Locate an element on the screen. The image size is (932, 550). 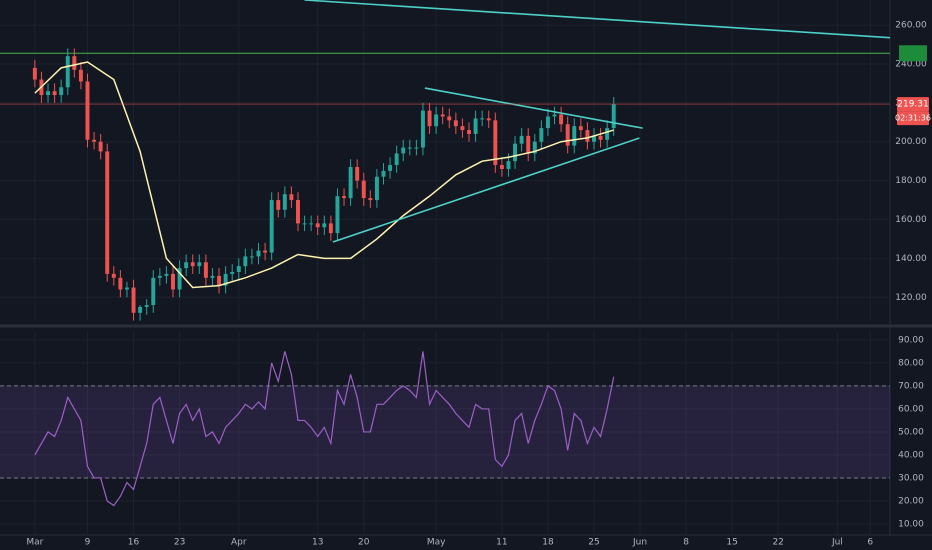
x-tick-label: Jul is located at coordinates (837, 543).